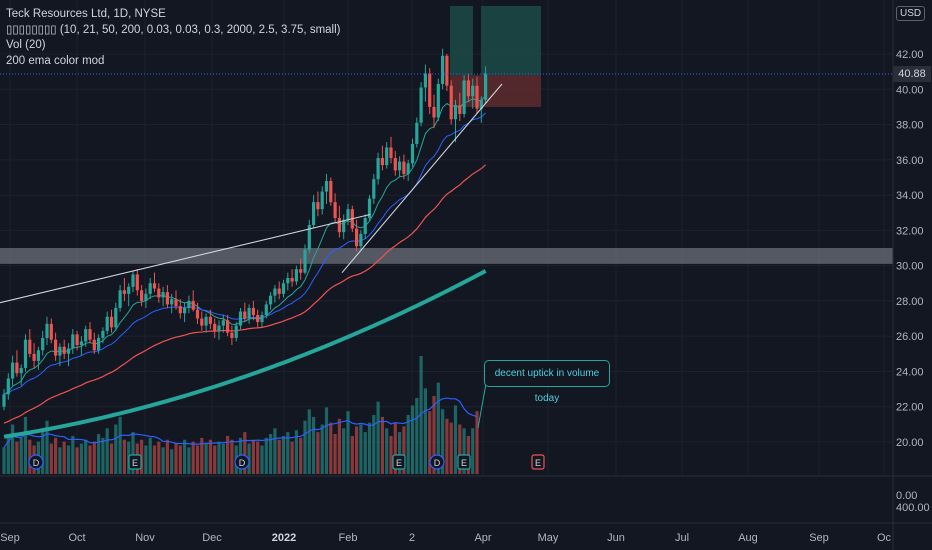 This screenshot has width=932, height=550. I want to click on x-tick-label: Apr, so click(482, 538).